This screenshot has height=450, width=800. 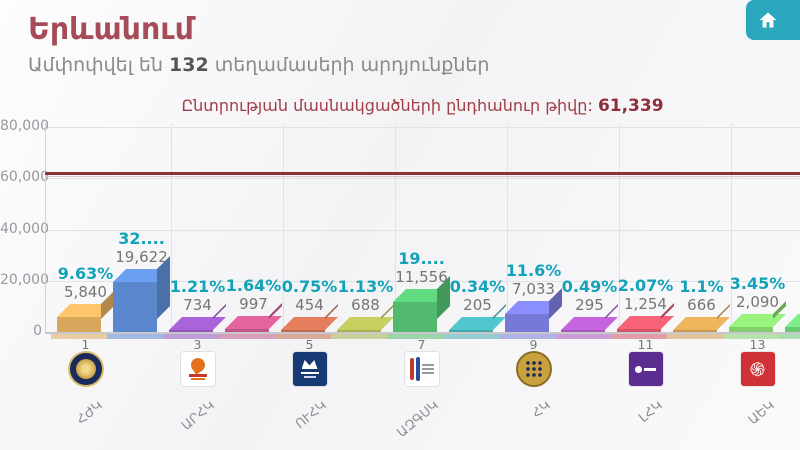 I want to click on bar-percent-label: 0.34%, so click(x=477, y=286).